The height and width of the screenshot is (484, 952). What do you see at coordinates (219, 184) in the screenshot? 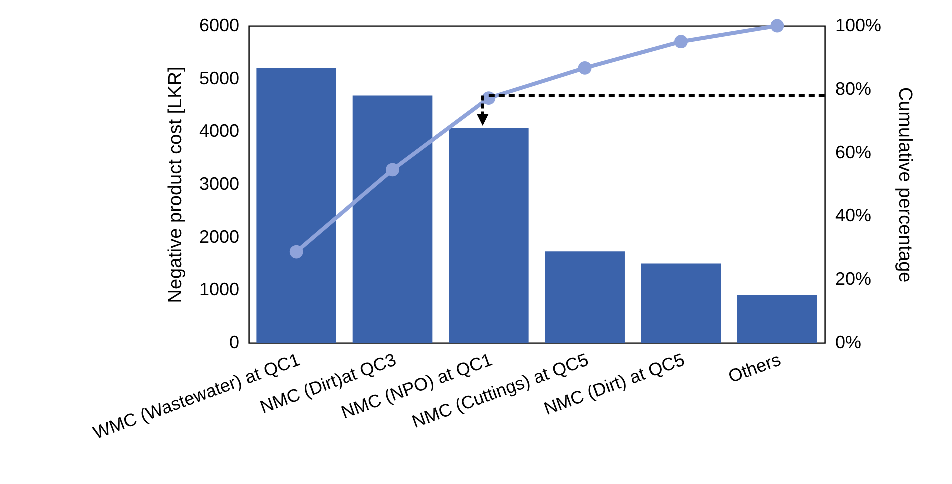
I see `y-tick-label: 3000` at bounding box center [219, 184].